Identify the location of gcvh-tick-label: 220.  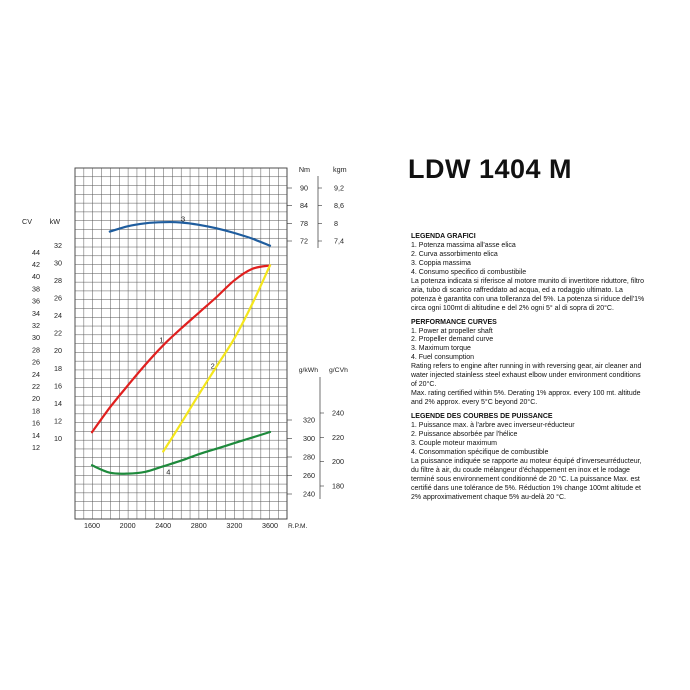
(338, 437).